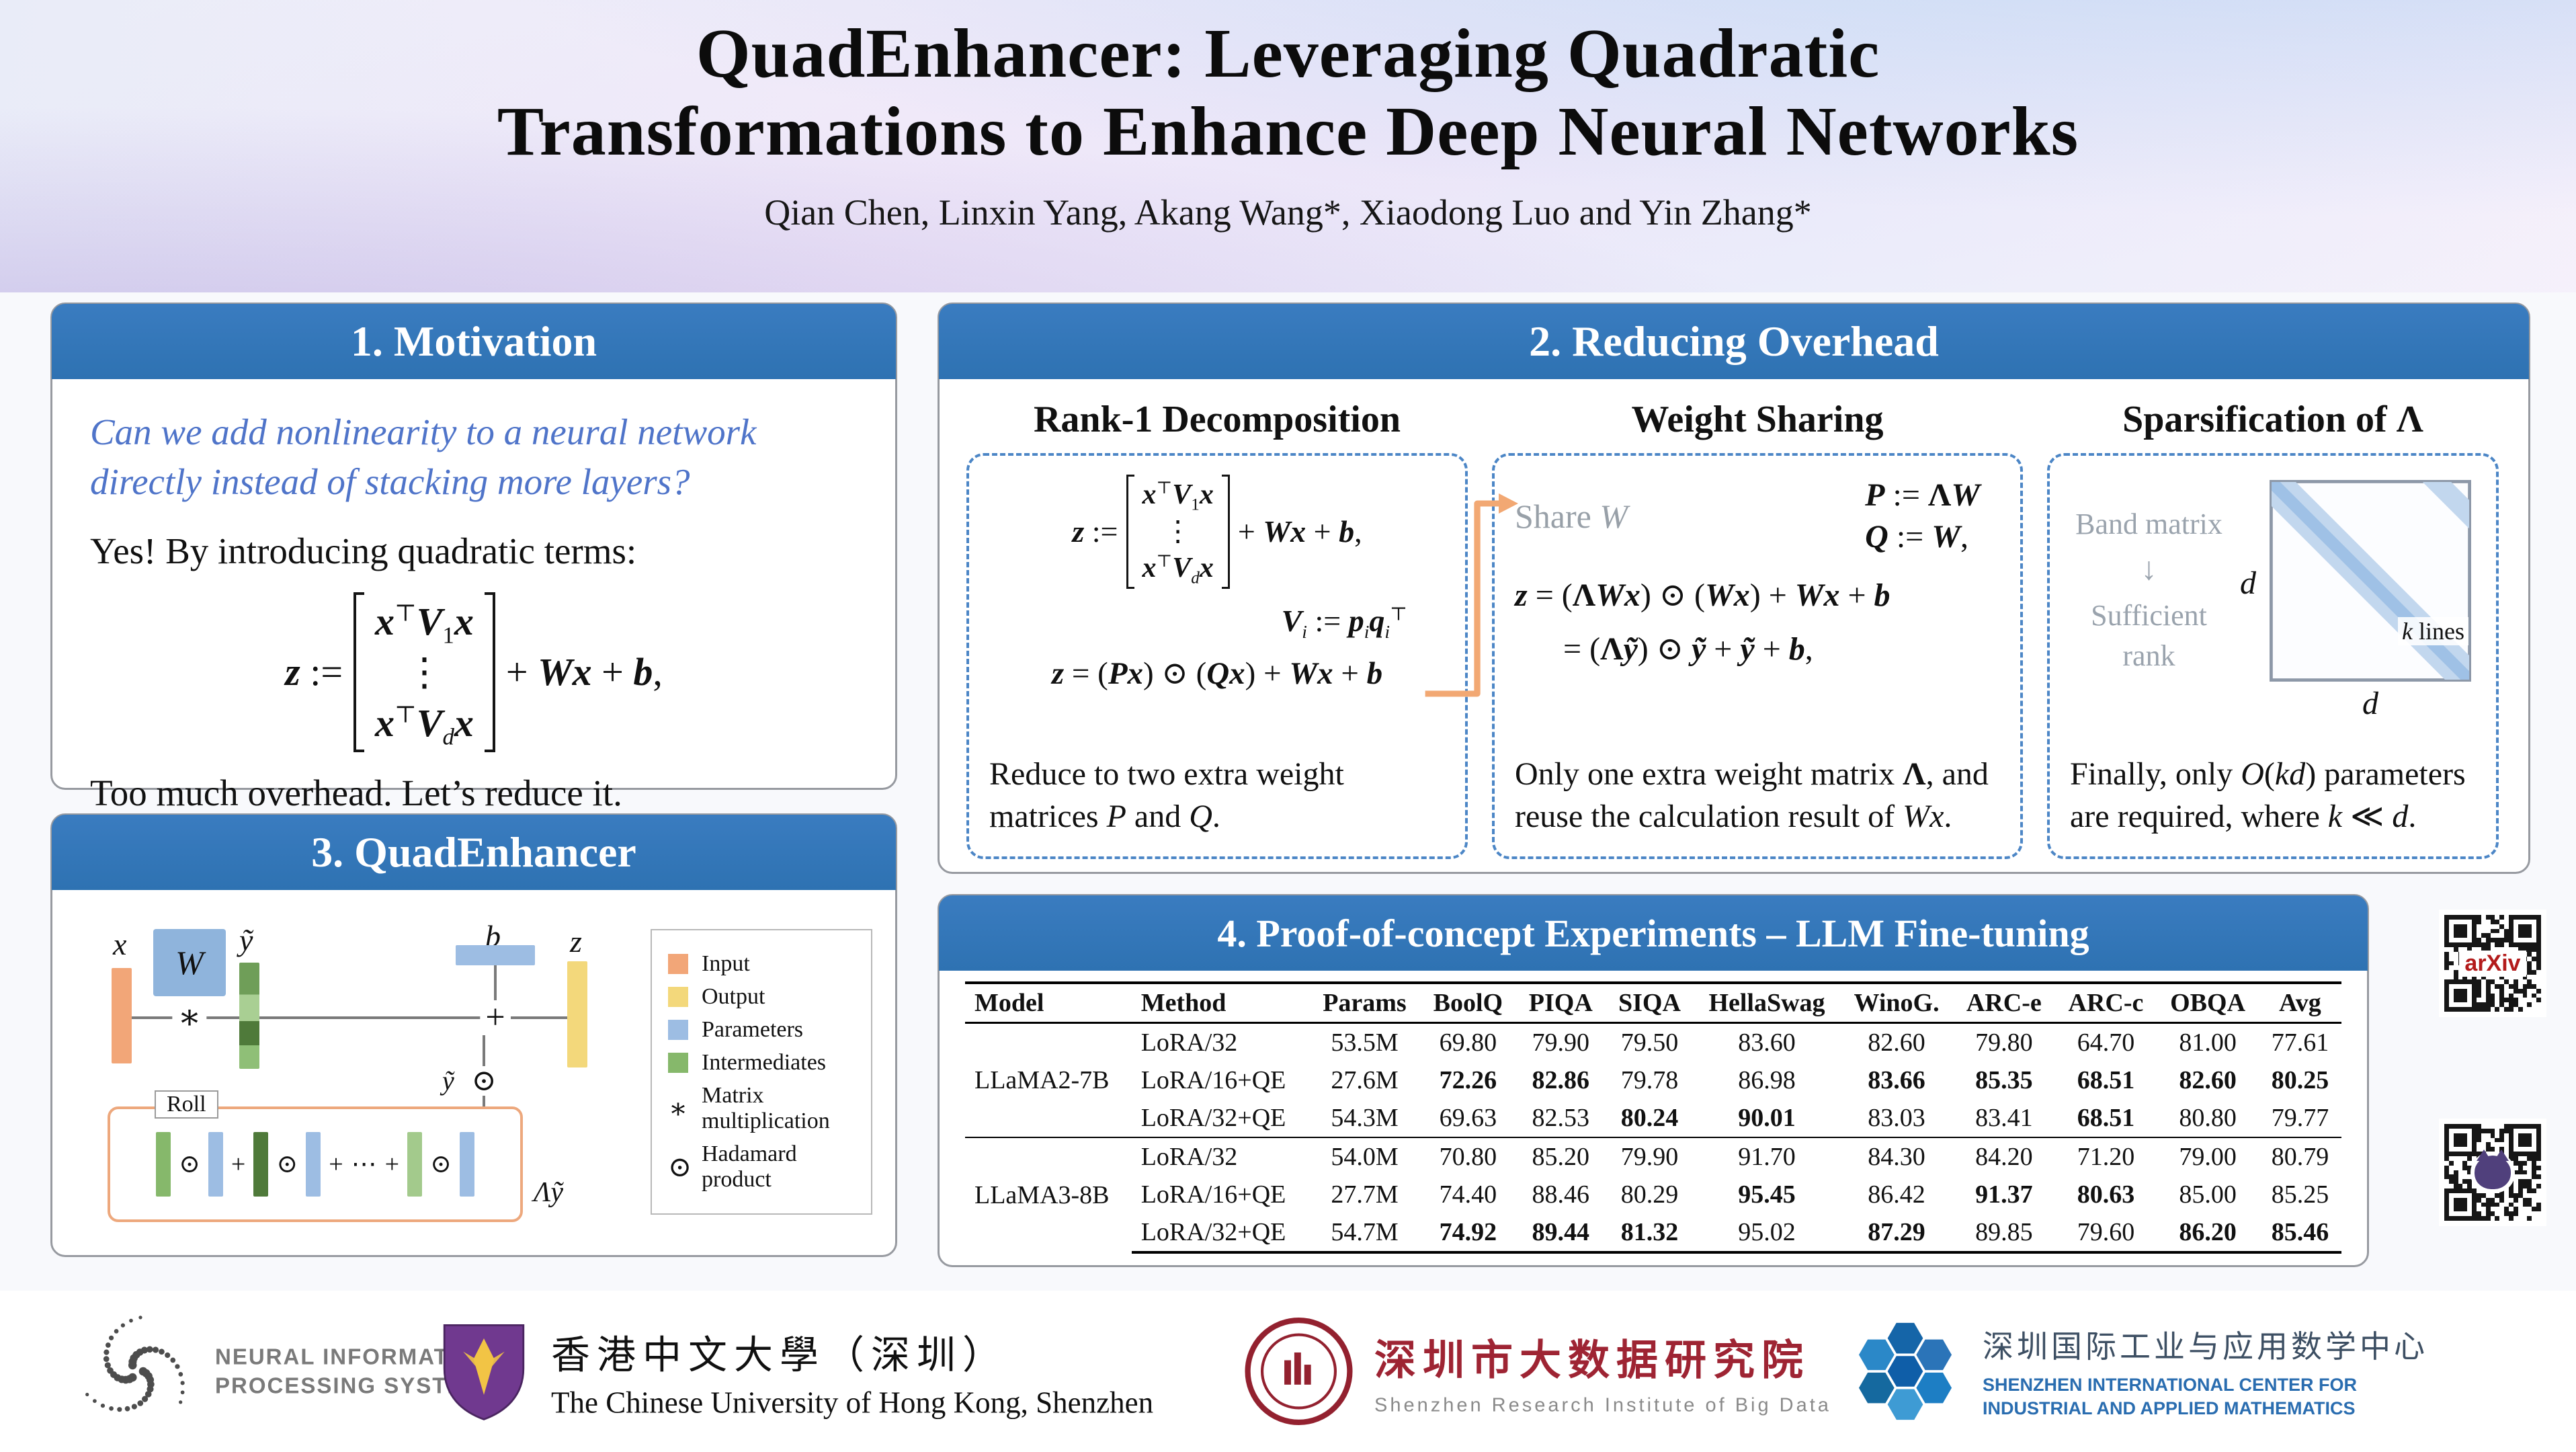  Describe the element at coordinates (1897, 1156) in the screenshot. I see `score-cell: 84.30` at that location.